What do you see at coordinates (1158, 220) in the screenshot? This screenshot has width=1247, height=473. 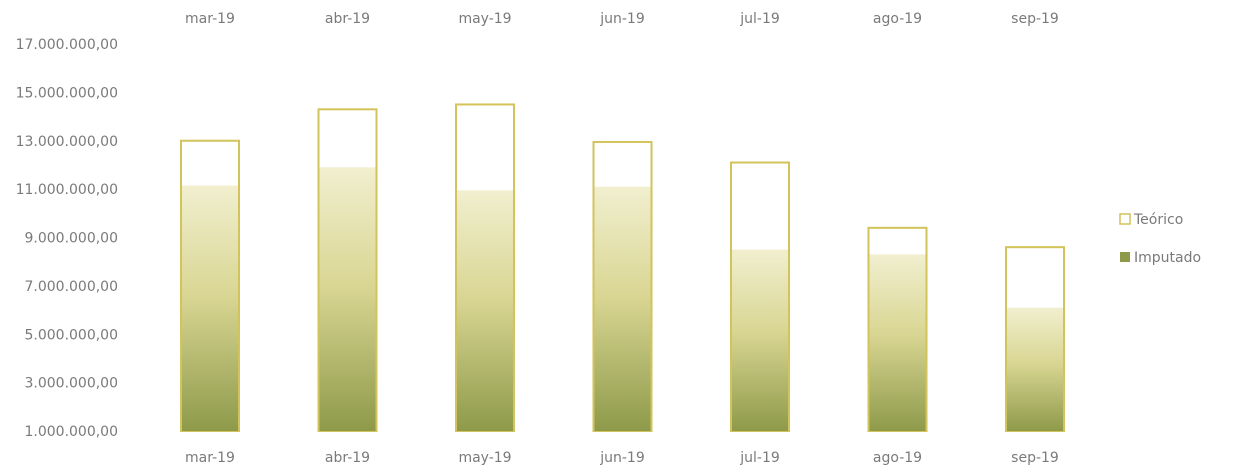 I see `legend-label-teorico: Teórico` at bounding box center [1158, 220].